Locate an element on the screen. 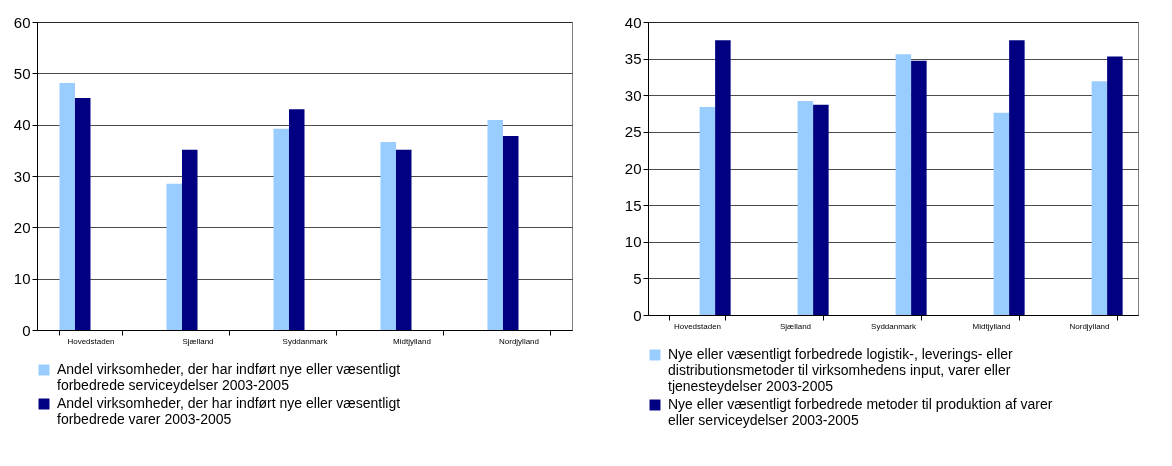 Image resolution: width=1172 pixels, height=466 pixels. y-tick-label: 15 is located at coordinates (633, 205).